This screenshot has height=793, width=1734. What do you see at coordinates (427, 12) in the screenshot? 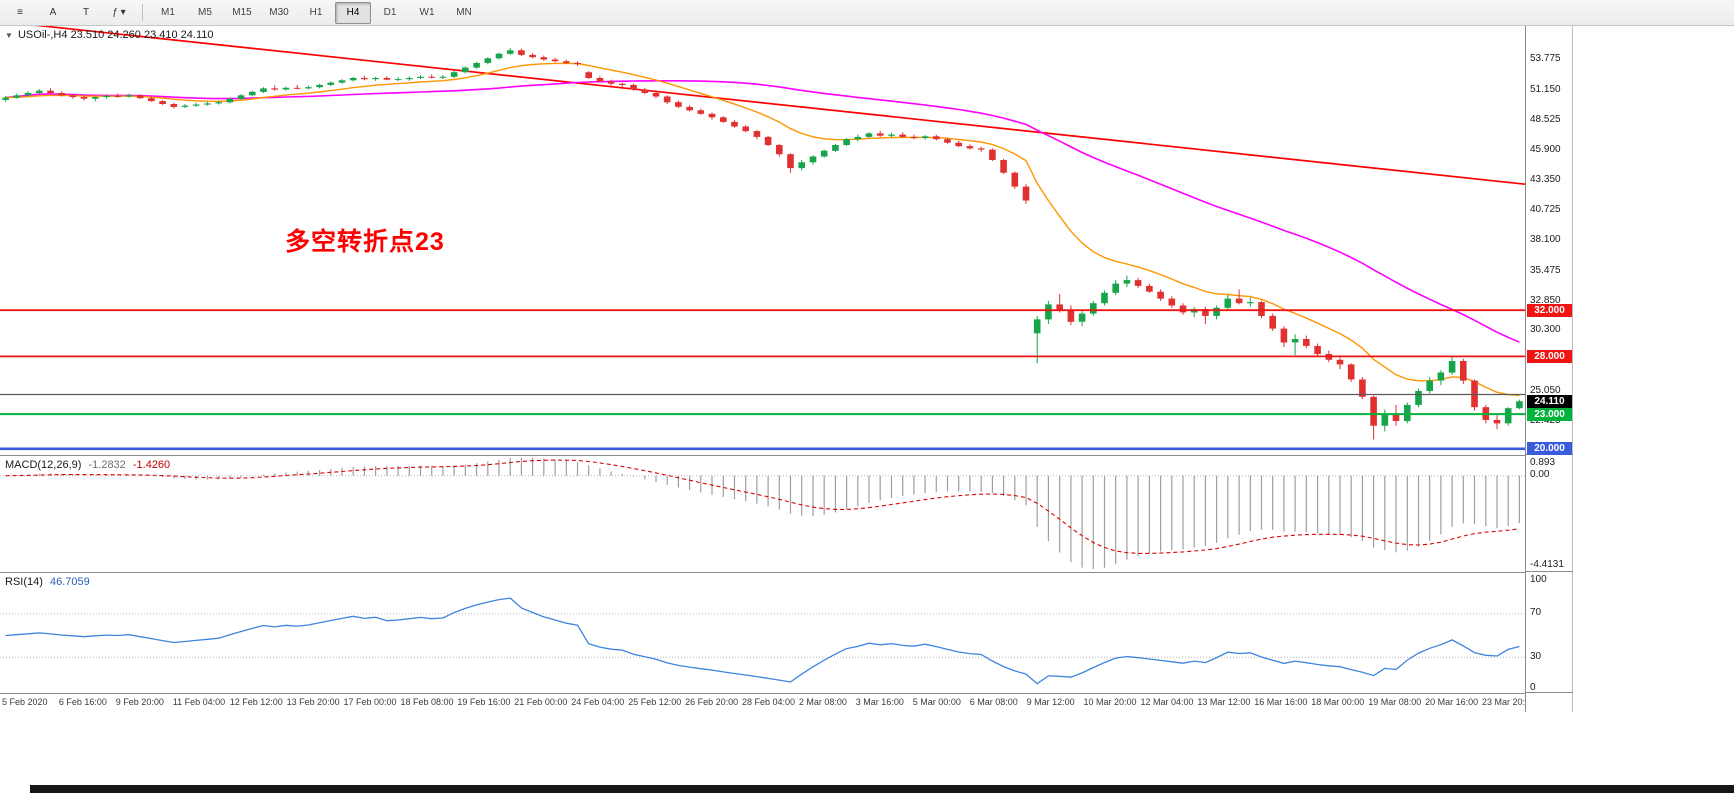
I see `timeframe-button-w1: W1` at bounding box center [427, 12].